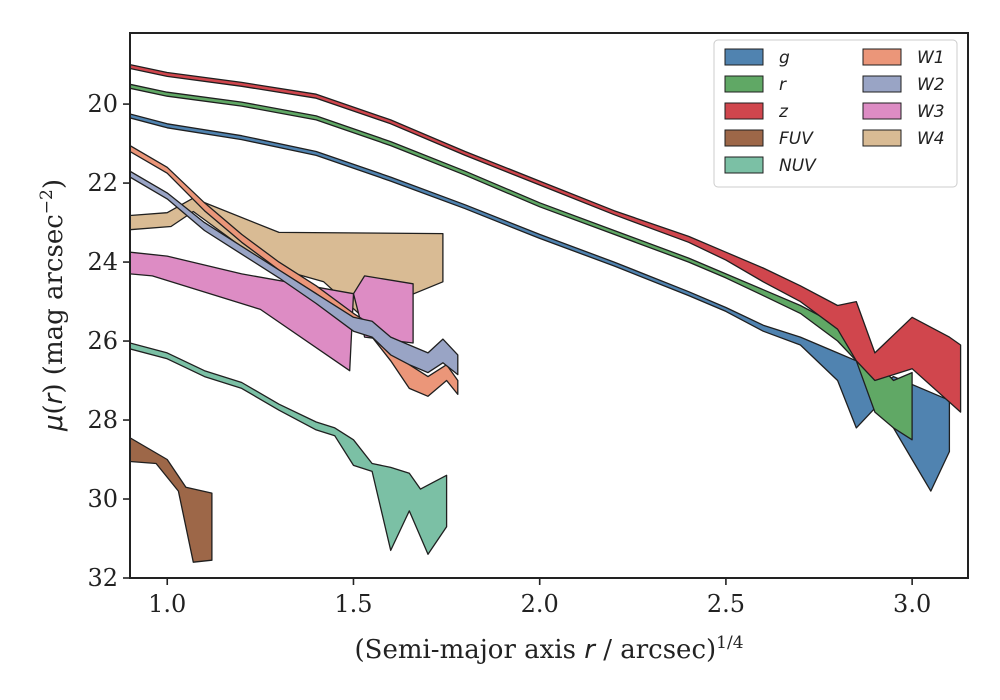 Image resolution: width=1000 pixels, height=700 pixels. I want to click on legend-swatch-w1, so click(882, 57).